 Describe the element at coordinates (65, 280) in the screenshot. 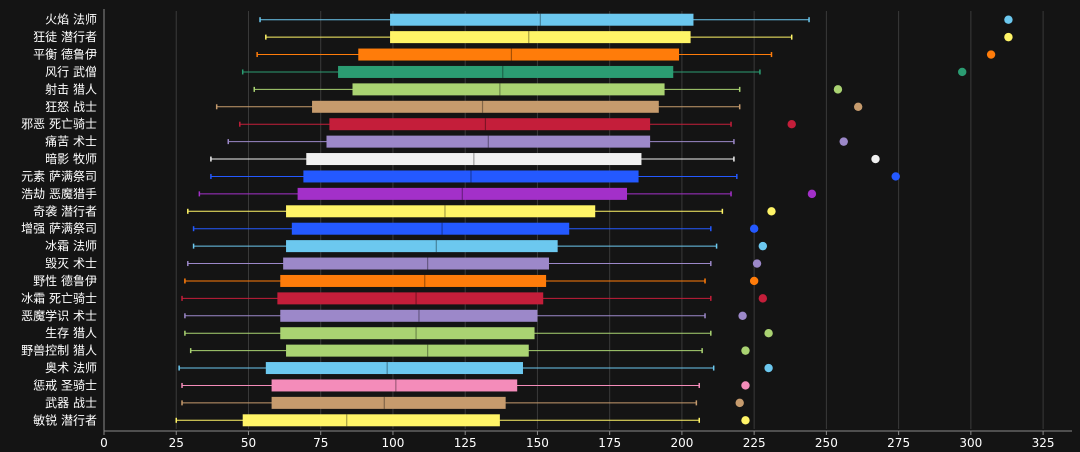

I see `y-tick-label: 野性 德鲁伊` at that location.